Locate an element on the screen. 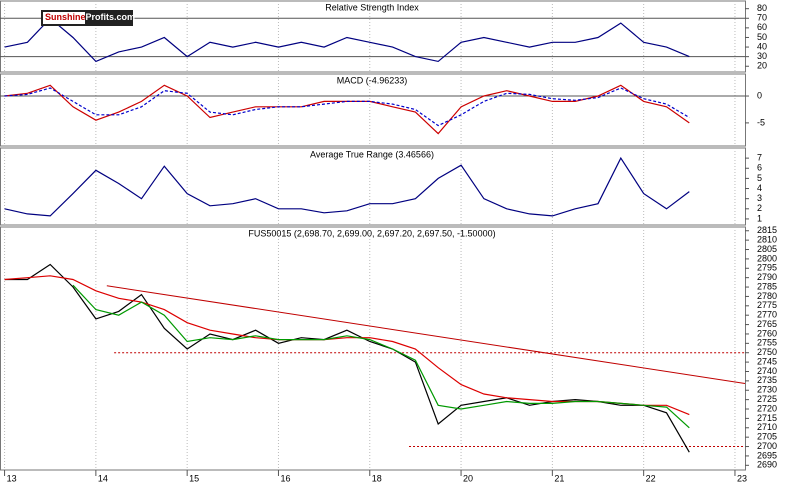 The width and height of the screenshot is (800, 485). y-tick-label: 3 is located at coordinates (759, 198).